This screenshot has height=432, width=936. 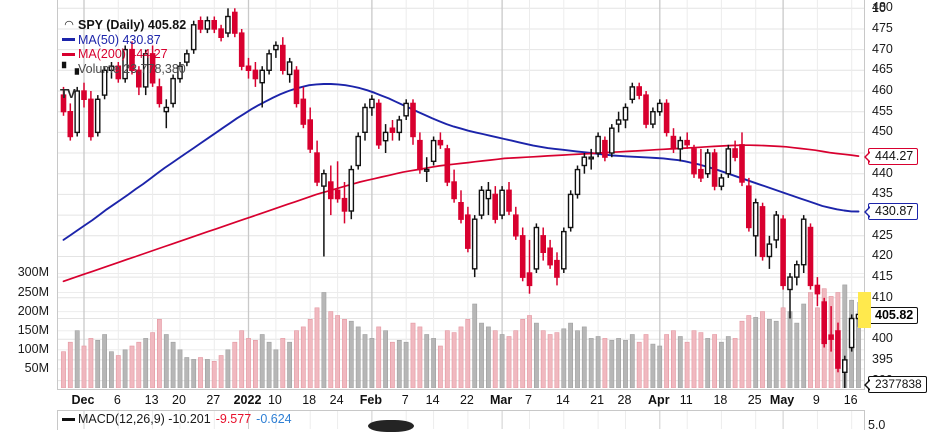 I want to click on date-tick: Feb, so click(x=371, y=400).